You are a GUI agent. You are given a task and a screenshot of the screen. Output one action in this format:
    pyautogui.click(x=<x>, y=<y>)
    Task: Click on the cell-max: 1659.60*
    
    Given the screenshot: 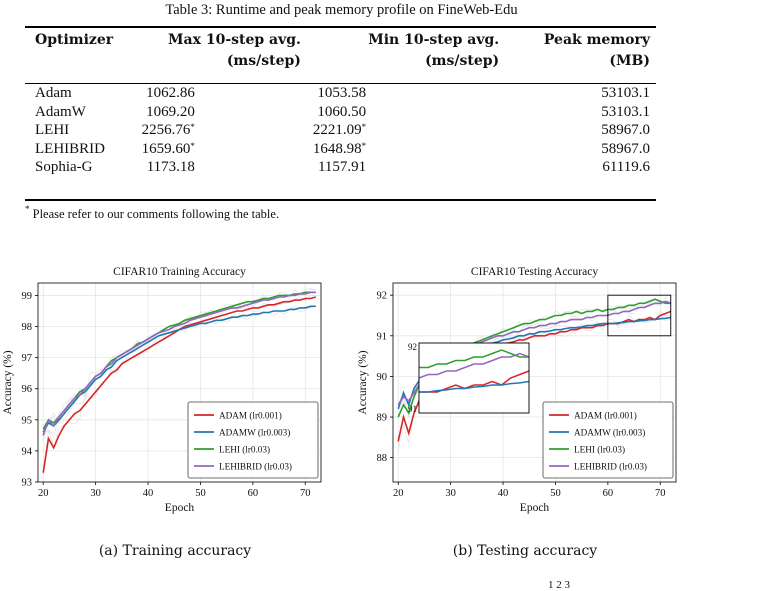 What is the action you would take?
    pyautogui.click(x=168, y=148)
    